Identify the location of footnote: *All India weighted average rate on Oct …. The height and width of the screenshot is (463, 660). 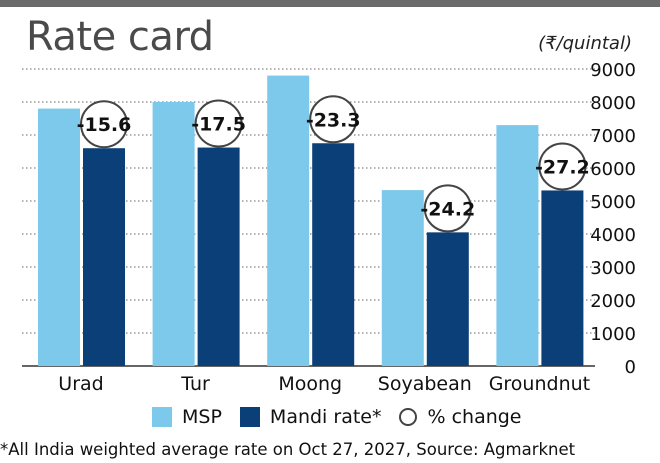
(288, 449).